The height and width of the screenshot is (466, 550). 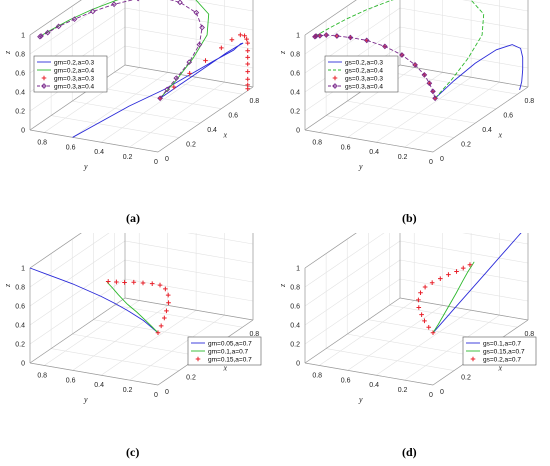 I want to click on legend: gm=0.05,a=0.7gm=0.1,a=0.7gm=0.15,a=0.7, so click(x=224, y=351).